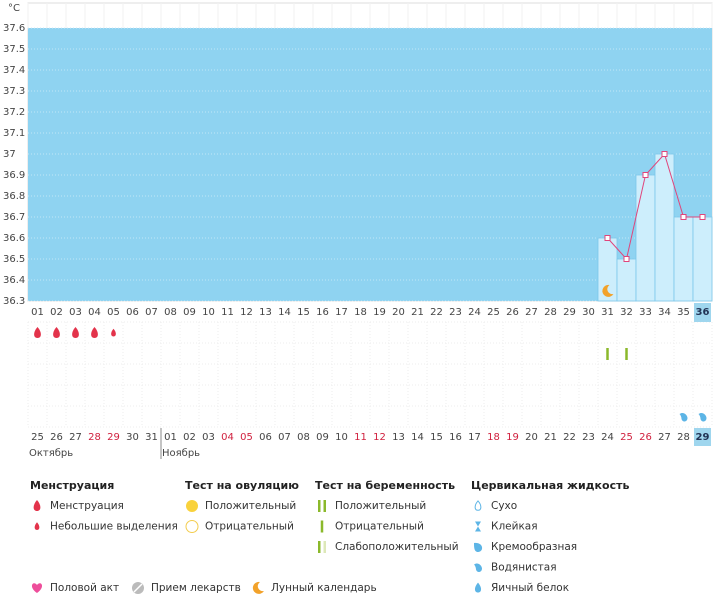  I want to click on date-label: 15, so click(436, 437).